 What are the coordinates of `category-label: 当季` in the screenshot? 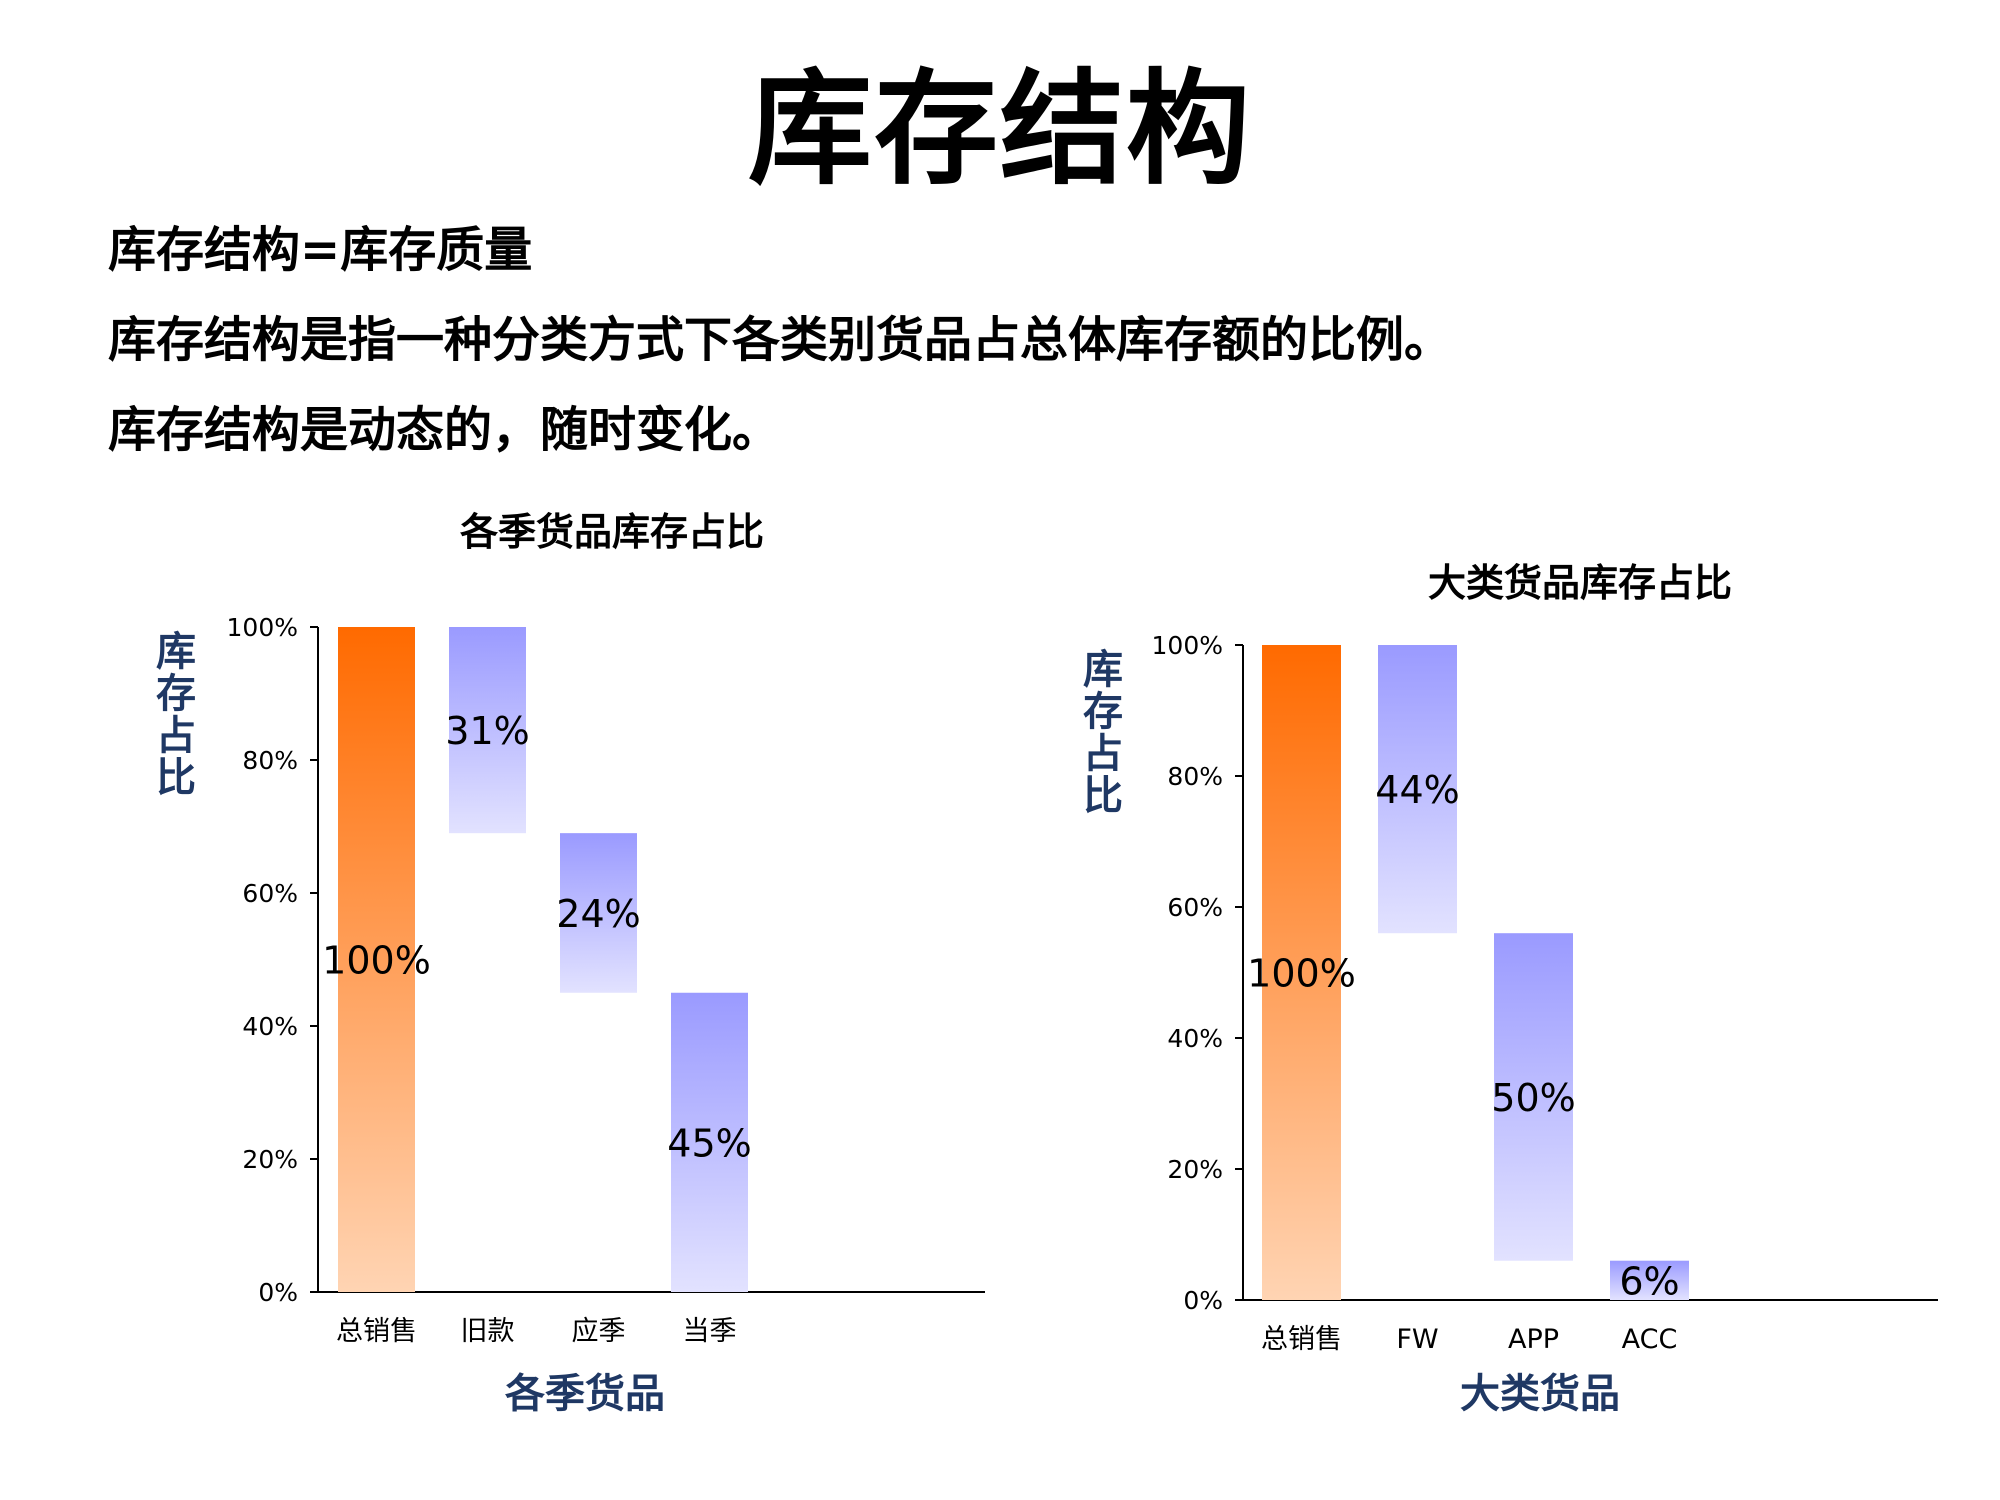 It's located at (710, 1331).